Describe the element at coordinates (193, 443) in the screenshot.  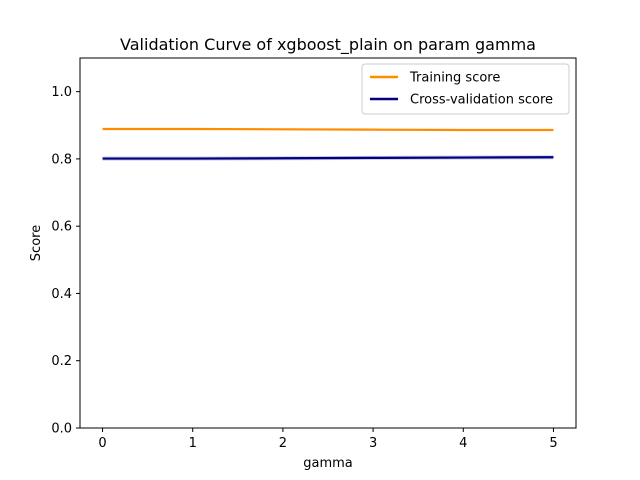
I see `x-tick-label: 1` at that location.